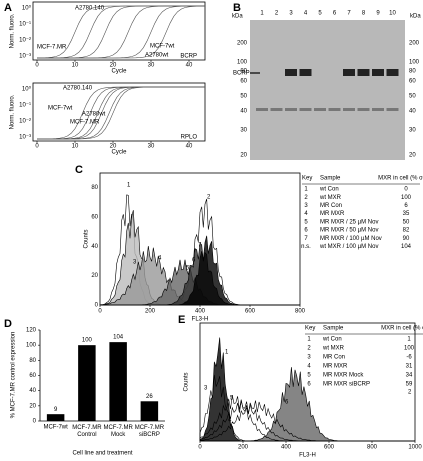 The image size is (423, 461). I want to click on key-cell: wt MXR, so click(330, 198).